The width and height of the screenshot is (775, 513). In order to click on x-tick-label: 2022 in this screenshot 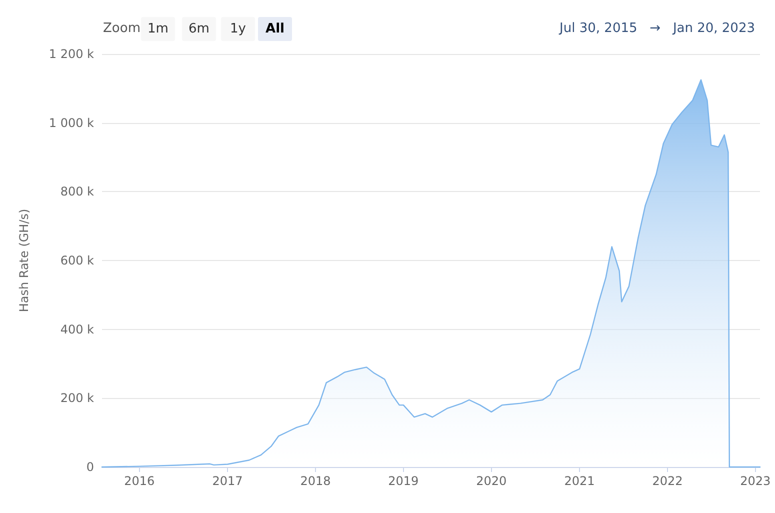, I will do `click(667, 481)`.